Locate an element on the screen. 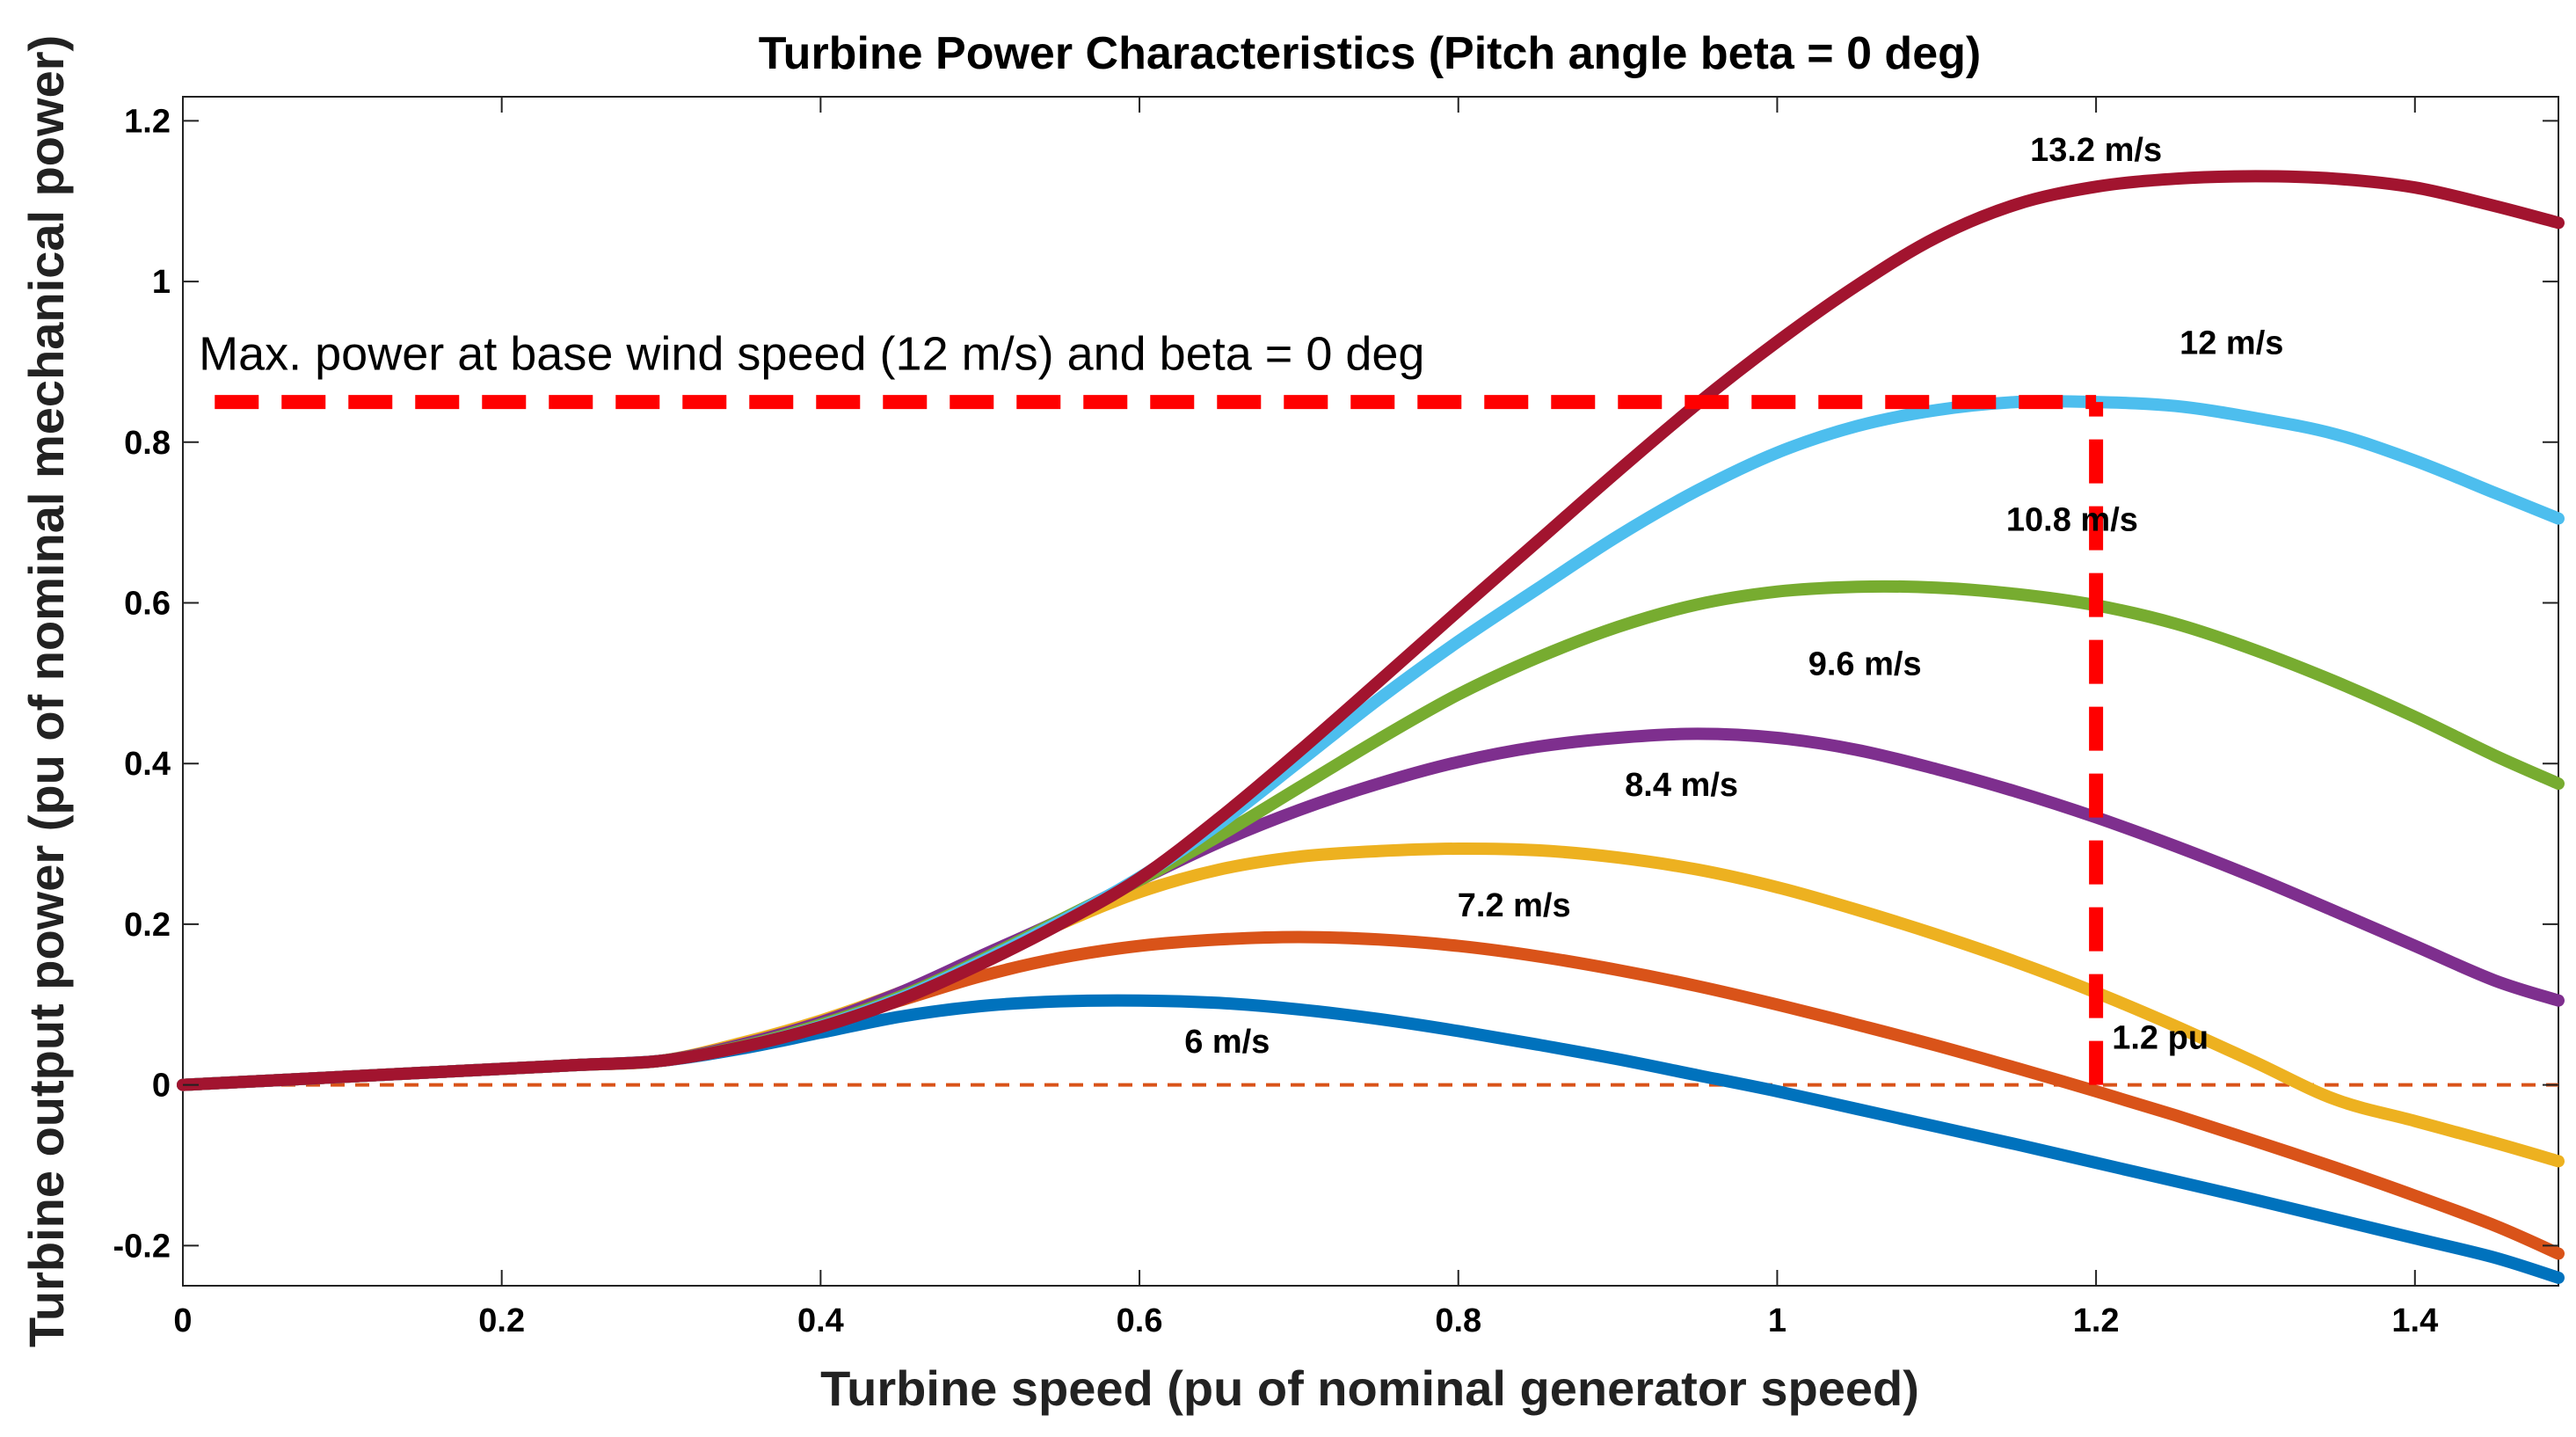 This screenshot has width=2576, height=1437. y-tick-label: 0.4 is located at coordinates (147, 764).